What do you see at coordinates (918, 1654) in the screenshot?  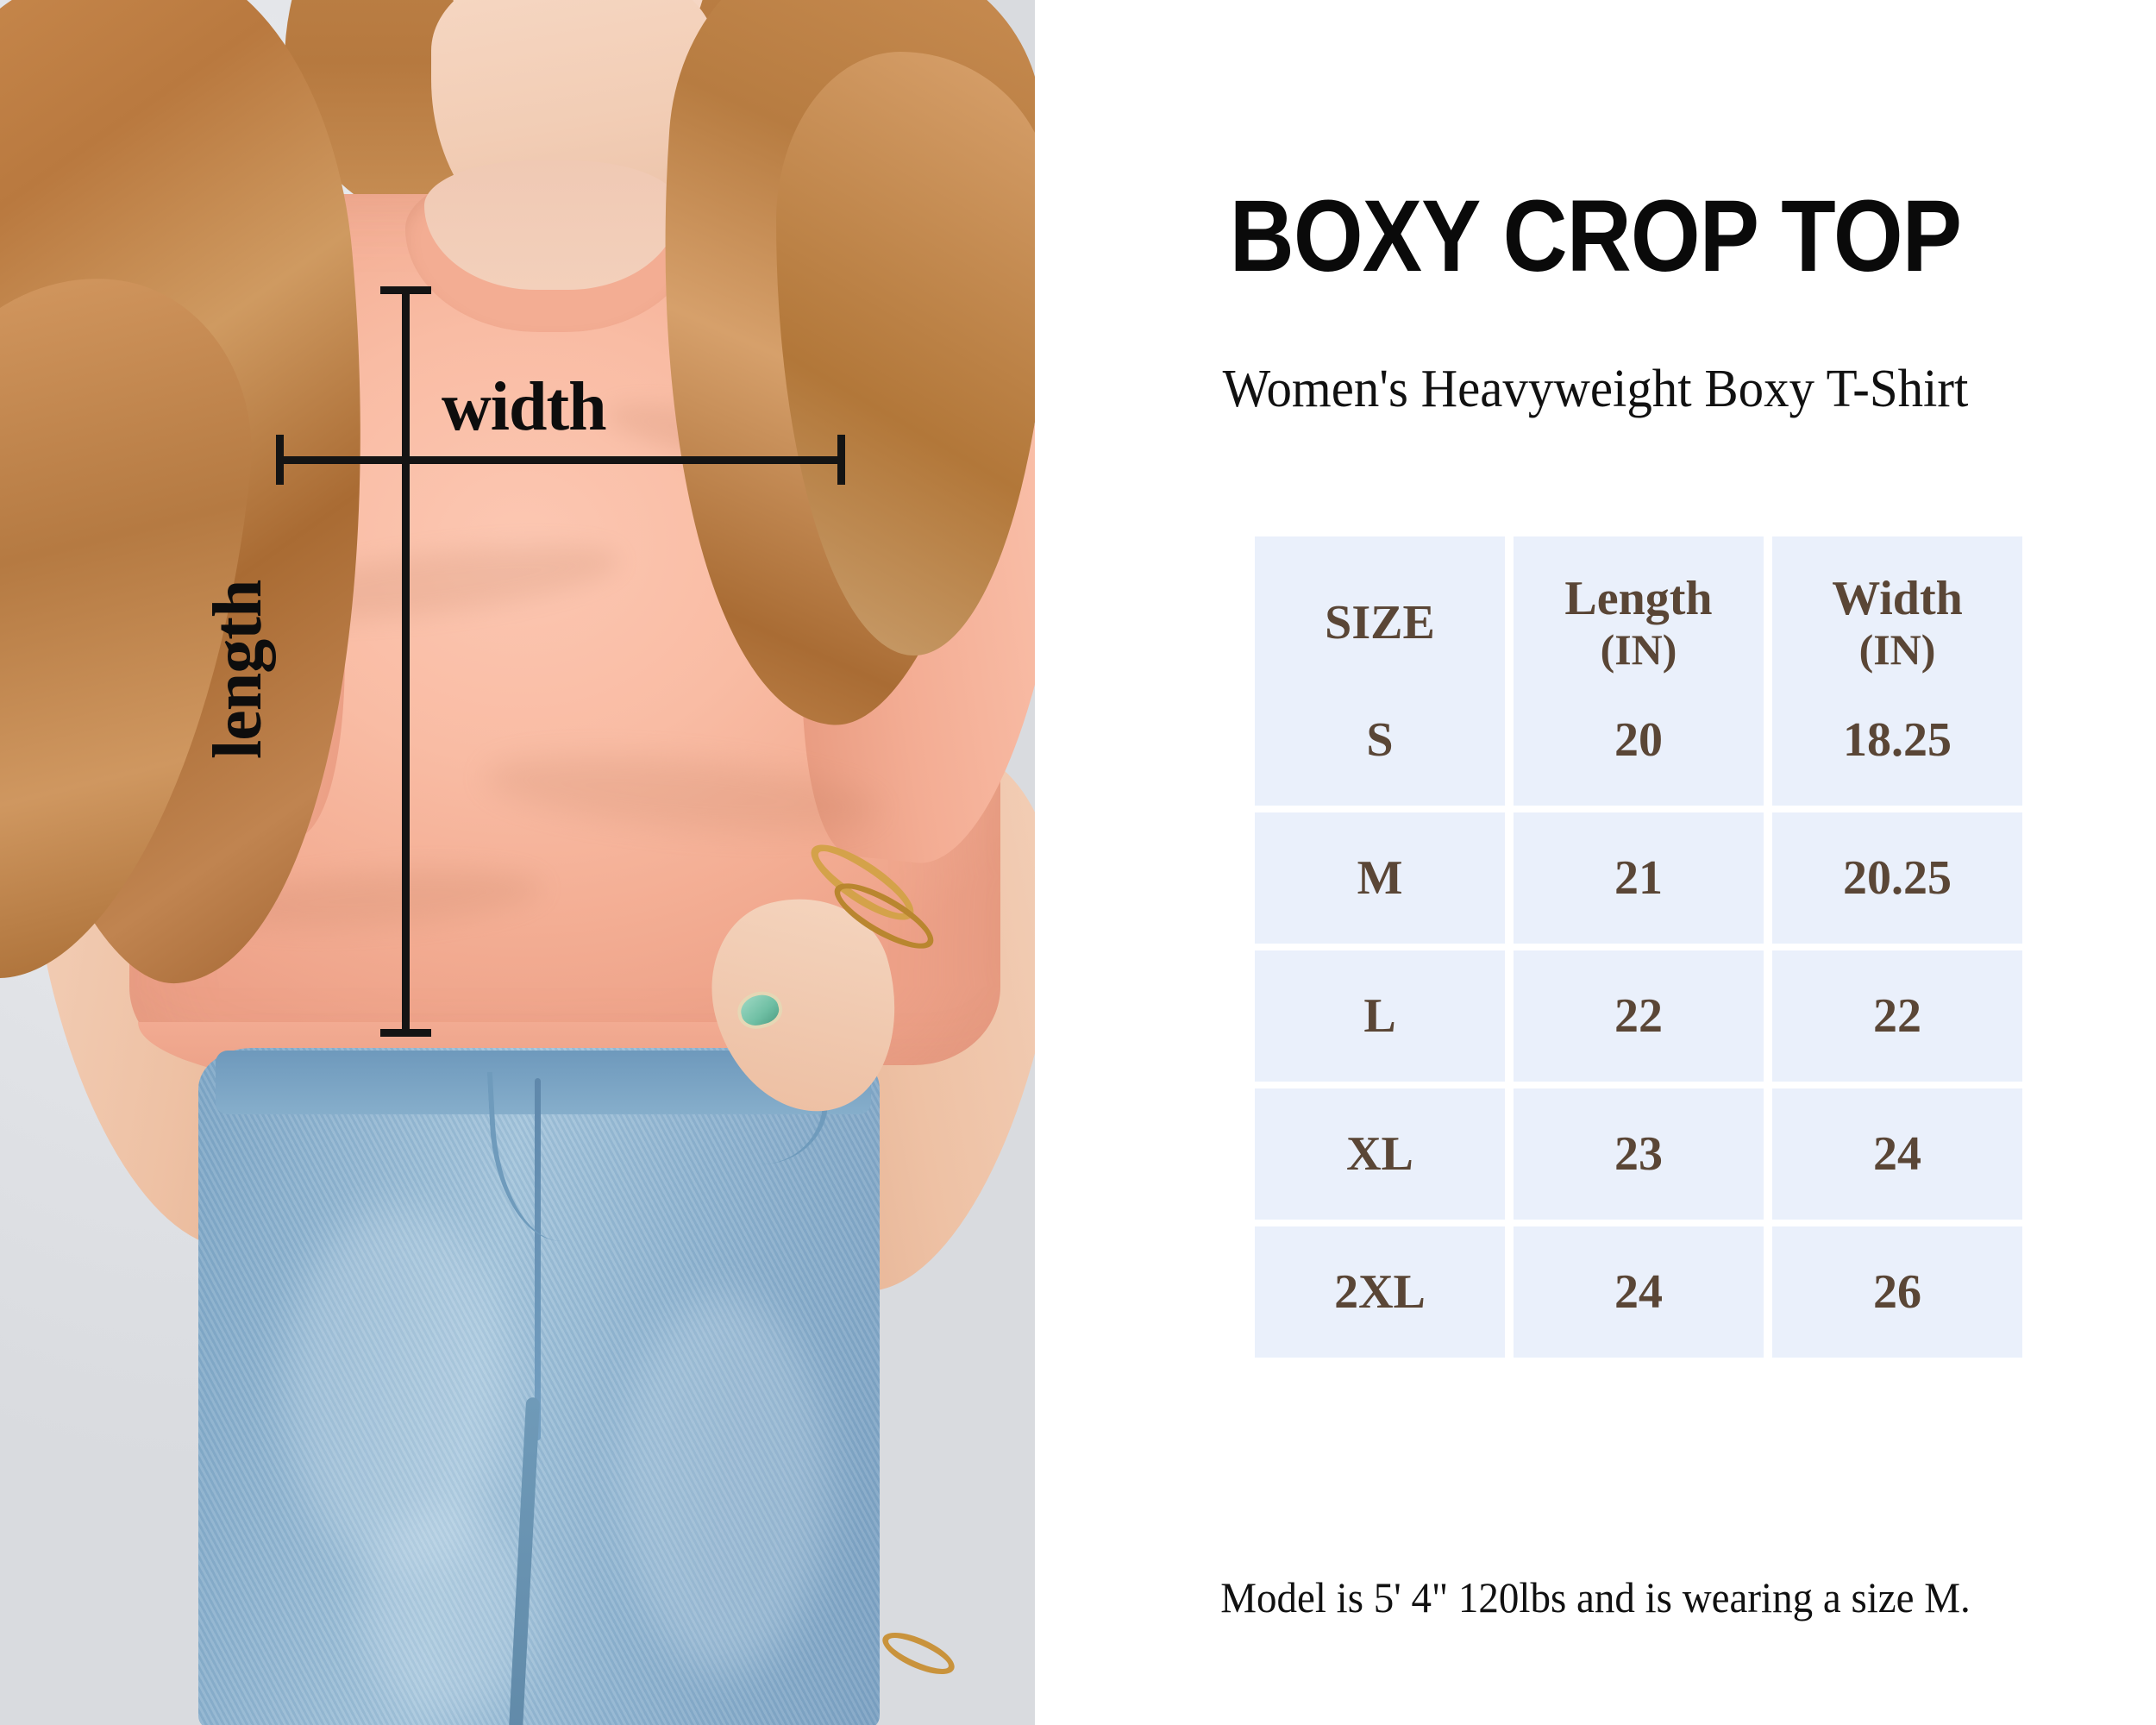 I see `gold-bracelet` at bounding box center [918, 1654].